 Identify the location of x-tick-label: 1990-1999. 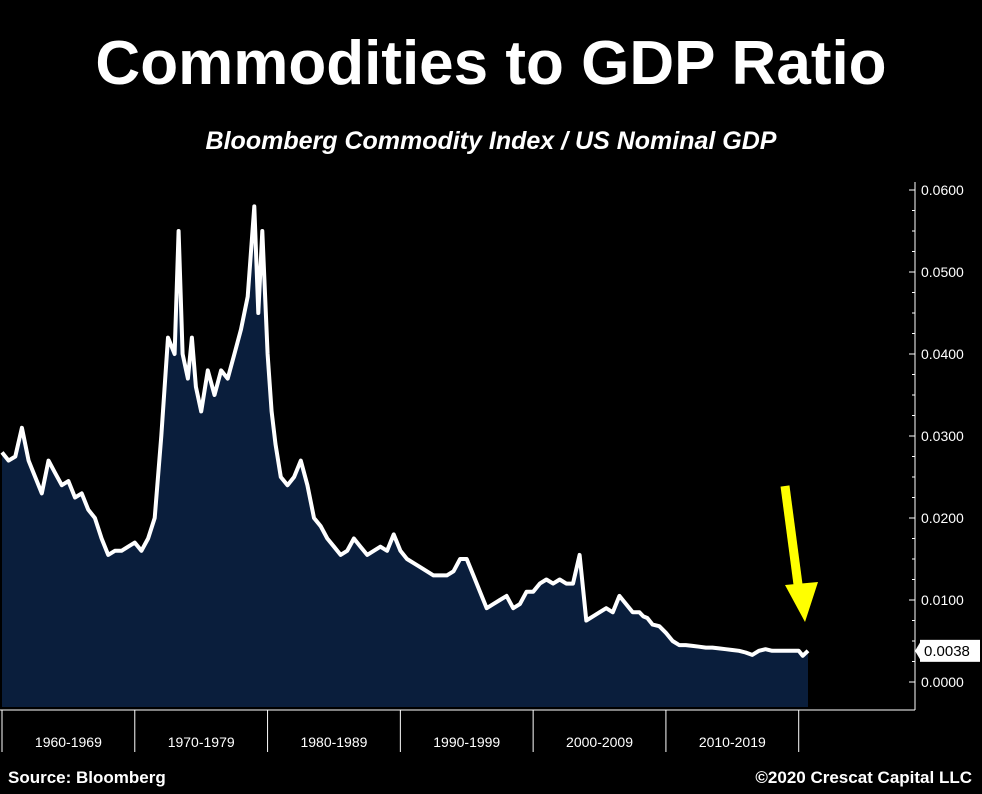
(466, 742).